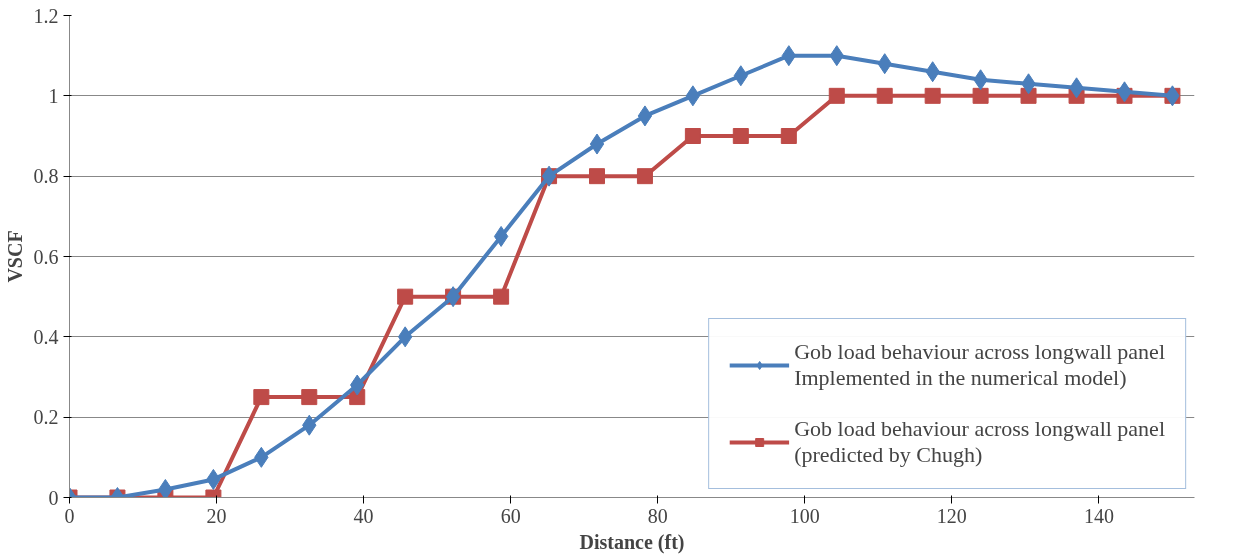 This screenshot has width=1254, height=555. What do you see at coordinates (979, 365) in the screenshot?
I see `legend-label: Gob load behaviour across longwall panel Implemented in the numerical model)` at bounding box center [979, 365].